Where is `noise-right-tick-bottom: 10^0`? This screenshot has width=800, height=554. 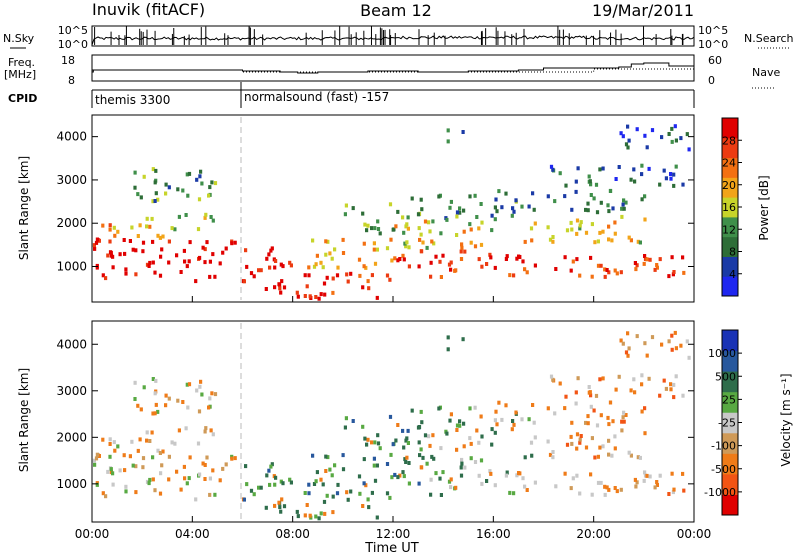
noise-right-tick-bottom: 10^0 is located at coordinates (713, 44).